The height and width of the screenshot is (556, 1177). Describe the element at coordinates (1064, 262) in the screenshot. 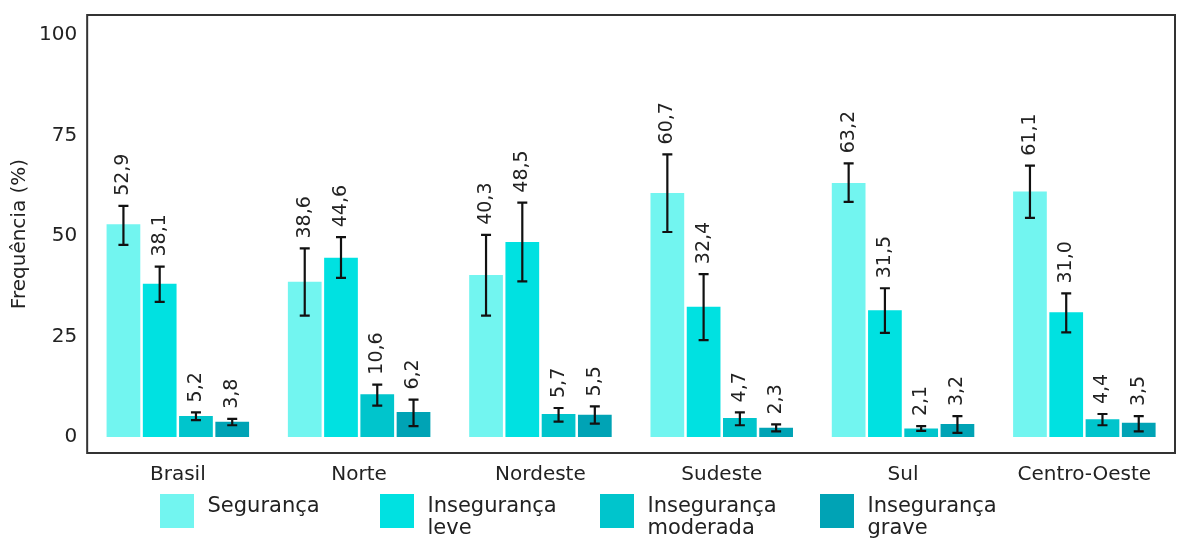

I see `data-label: 31,0` at that location.